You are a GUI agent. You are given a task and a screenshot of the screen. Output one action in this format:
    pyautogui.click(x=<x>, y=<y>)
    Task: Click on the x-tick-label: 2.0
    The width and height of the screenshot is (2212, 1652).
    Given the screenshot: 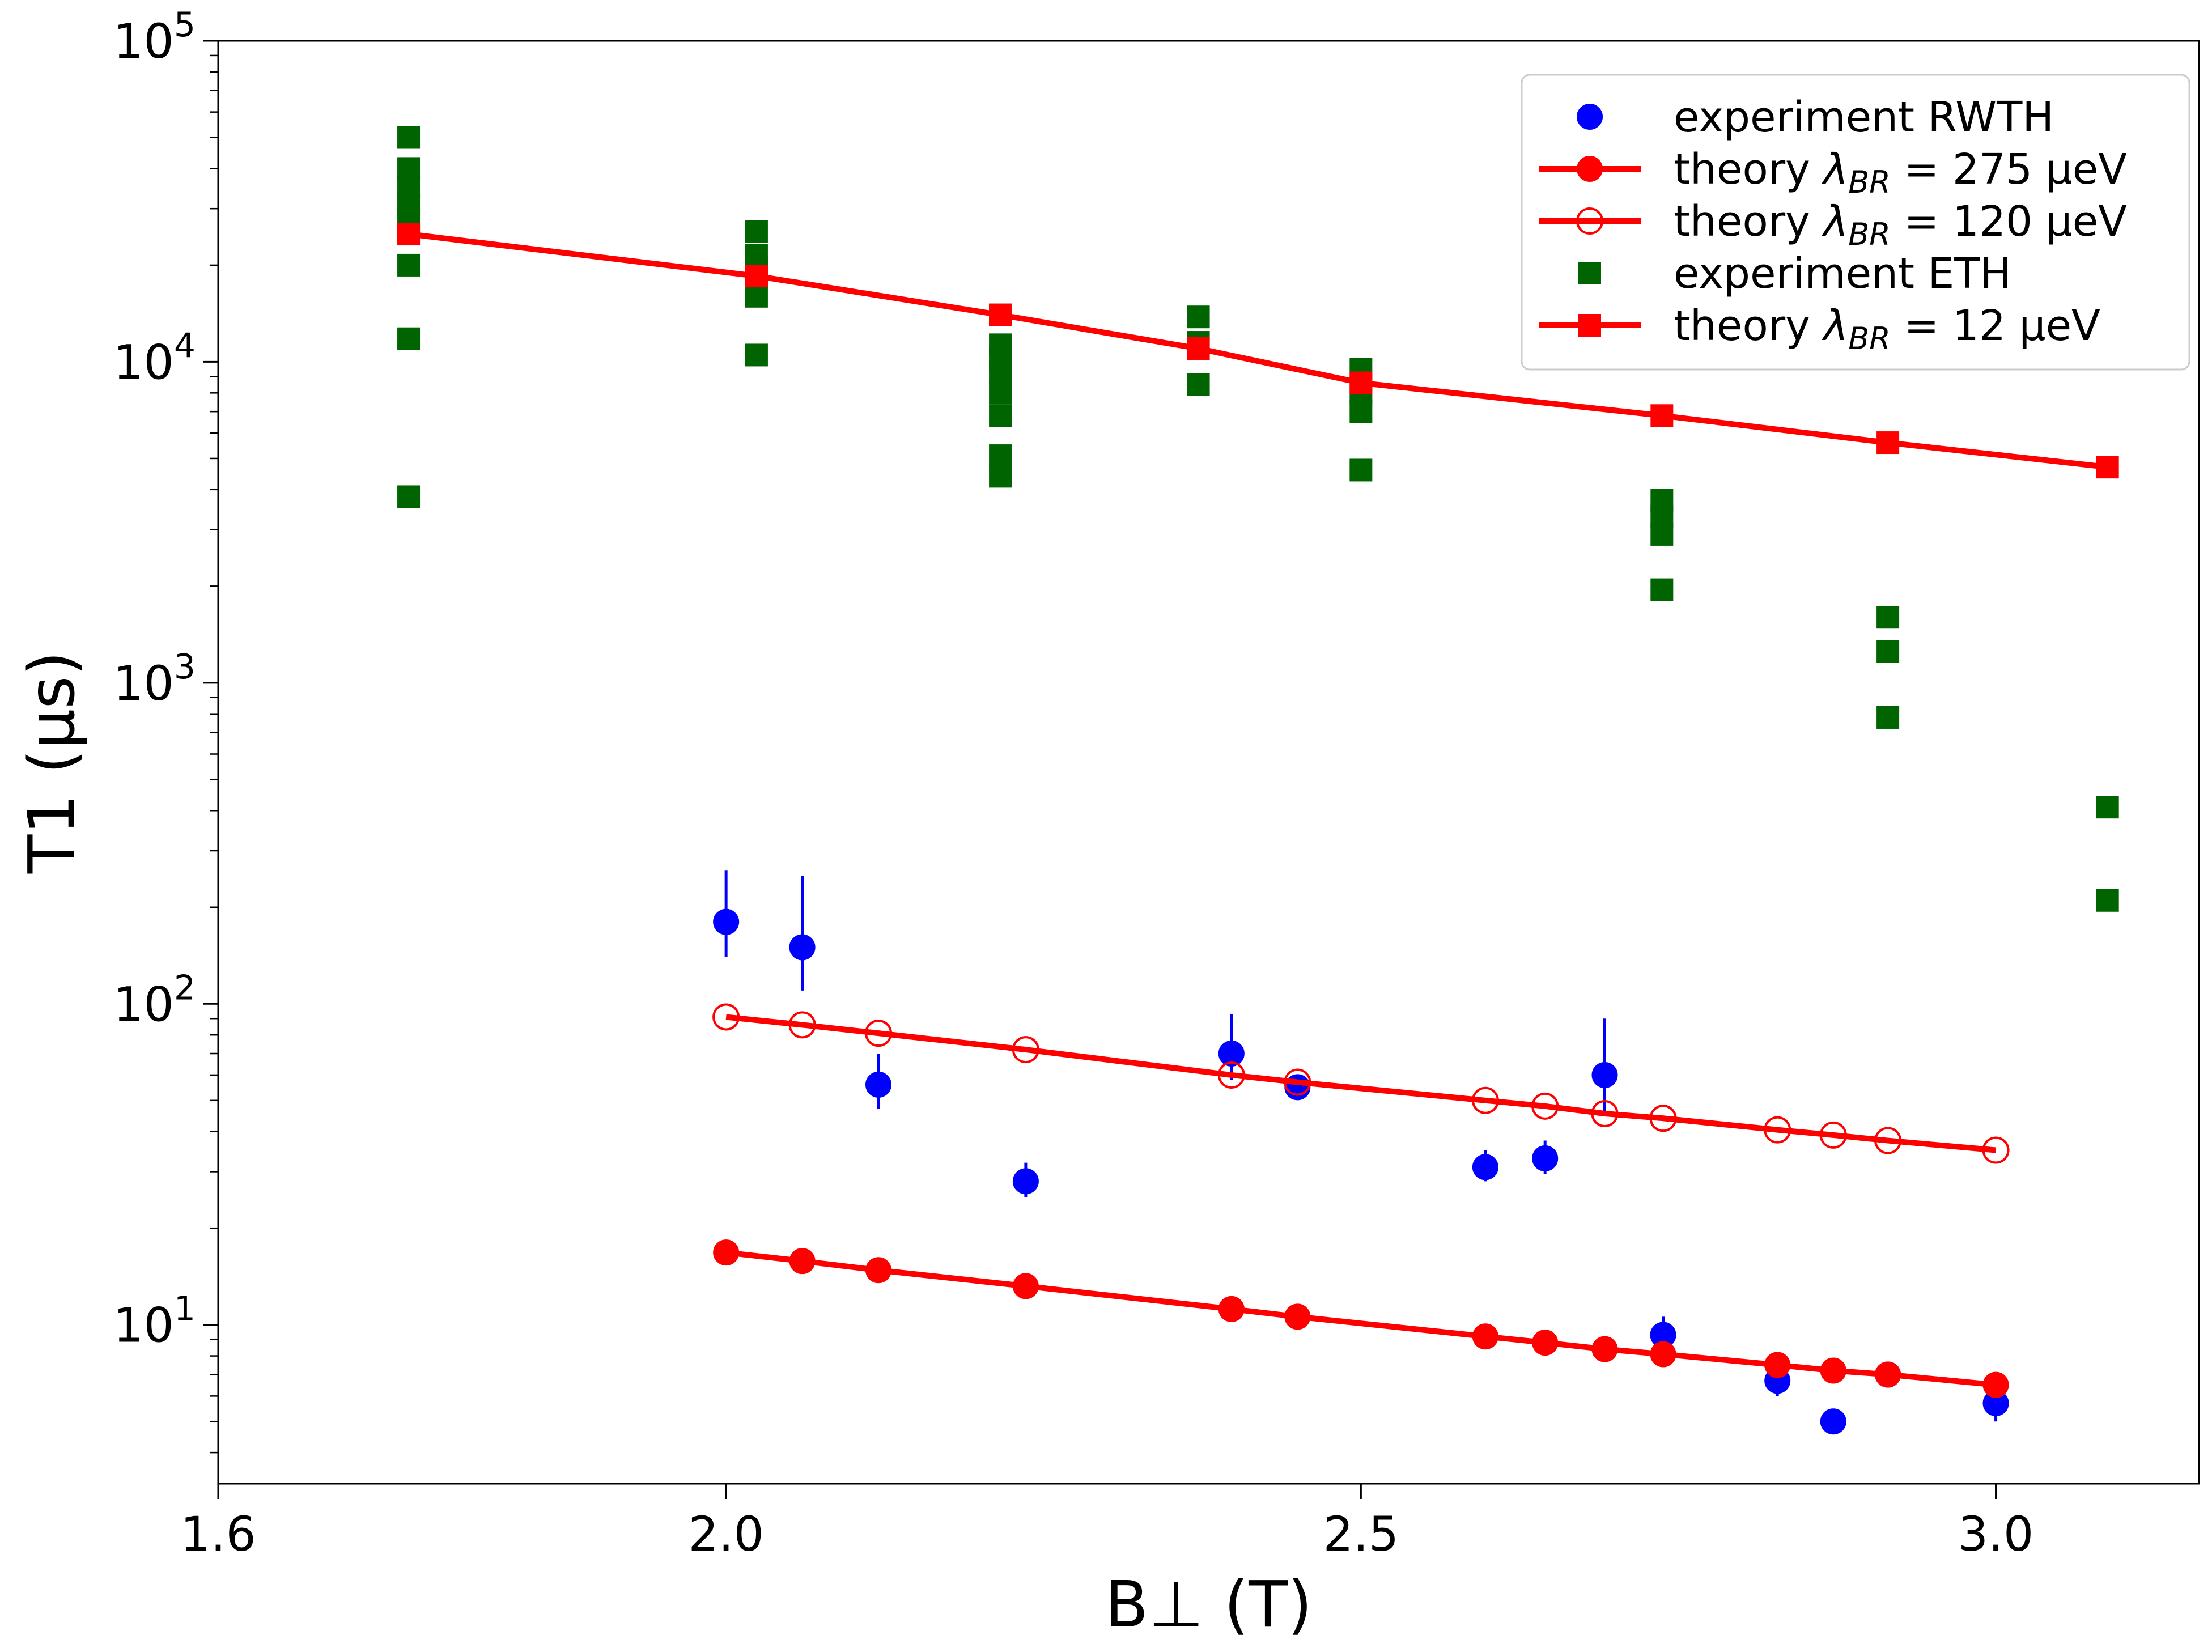 What is the action you would take?
    pyautogui.click(x=726, y=1534)
    